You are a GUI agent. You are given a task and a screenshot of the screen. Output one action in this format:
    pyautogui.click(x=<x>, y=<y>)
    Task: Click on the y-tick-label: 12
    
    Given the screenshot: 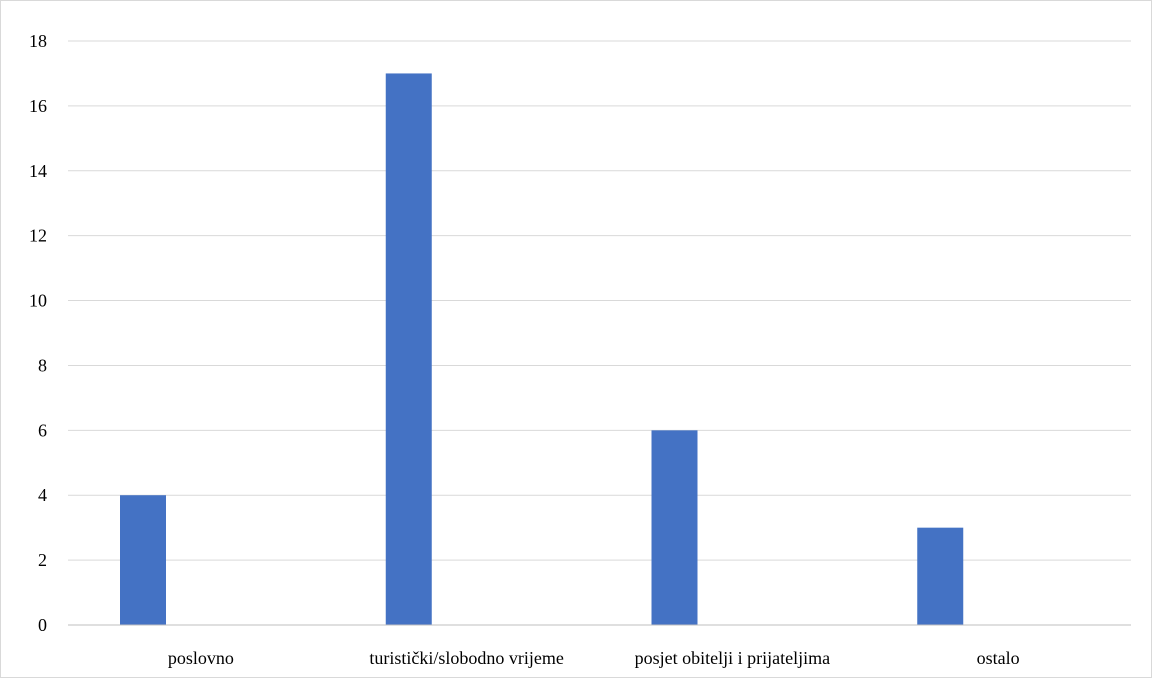 What is the action you would take?
    pyautogui.click(x=38, y=236)
    